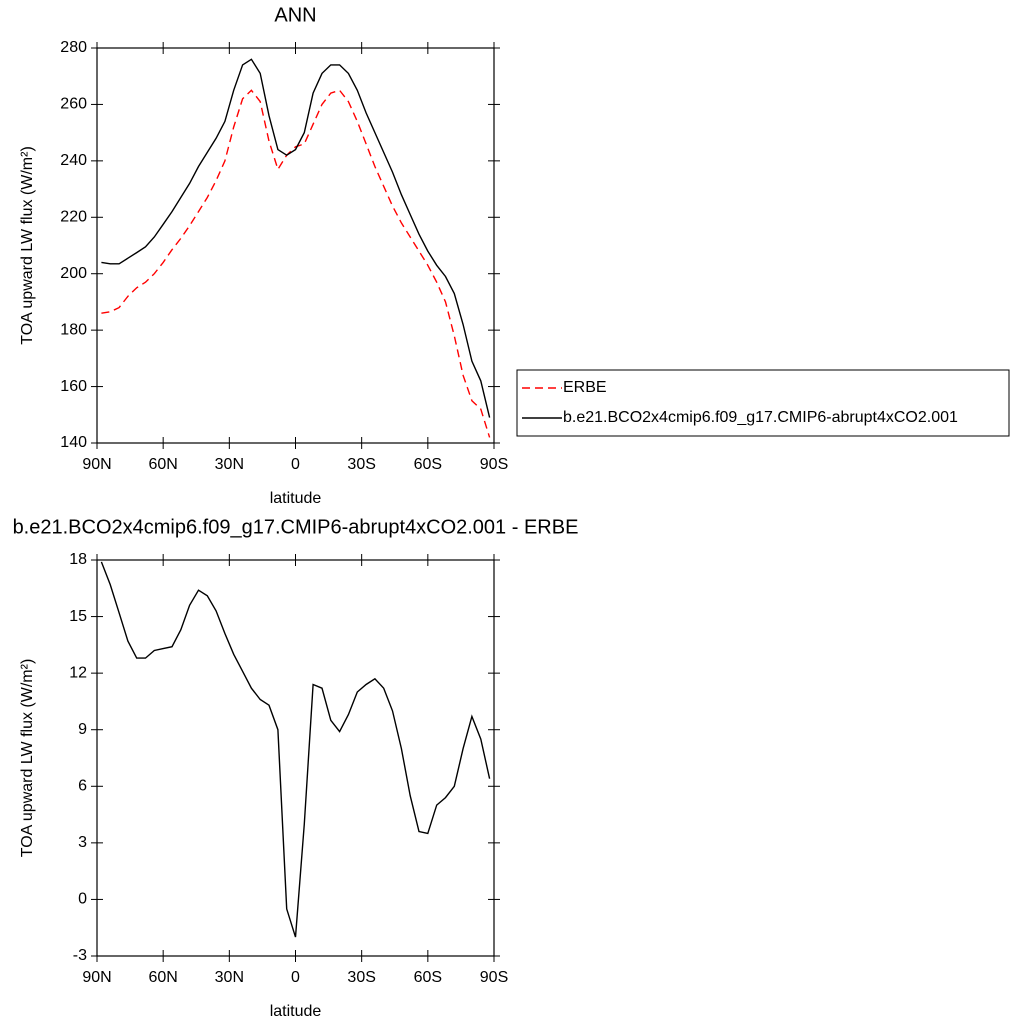 The image size is (1024, 1024). What do you see at coordinates (73, 273) in the screenshot?
I see `y-tick-label: 200` at bounding box center [73, 273].